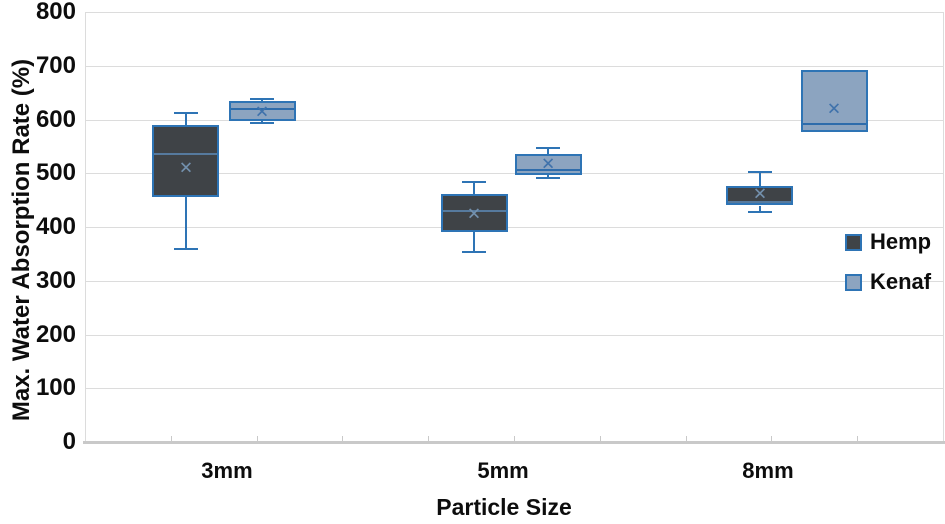 This screenshot has width=945, height=524. I want to click on plot-border-right, so click(943, 227).